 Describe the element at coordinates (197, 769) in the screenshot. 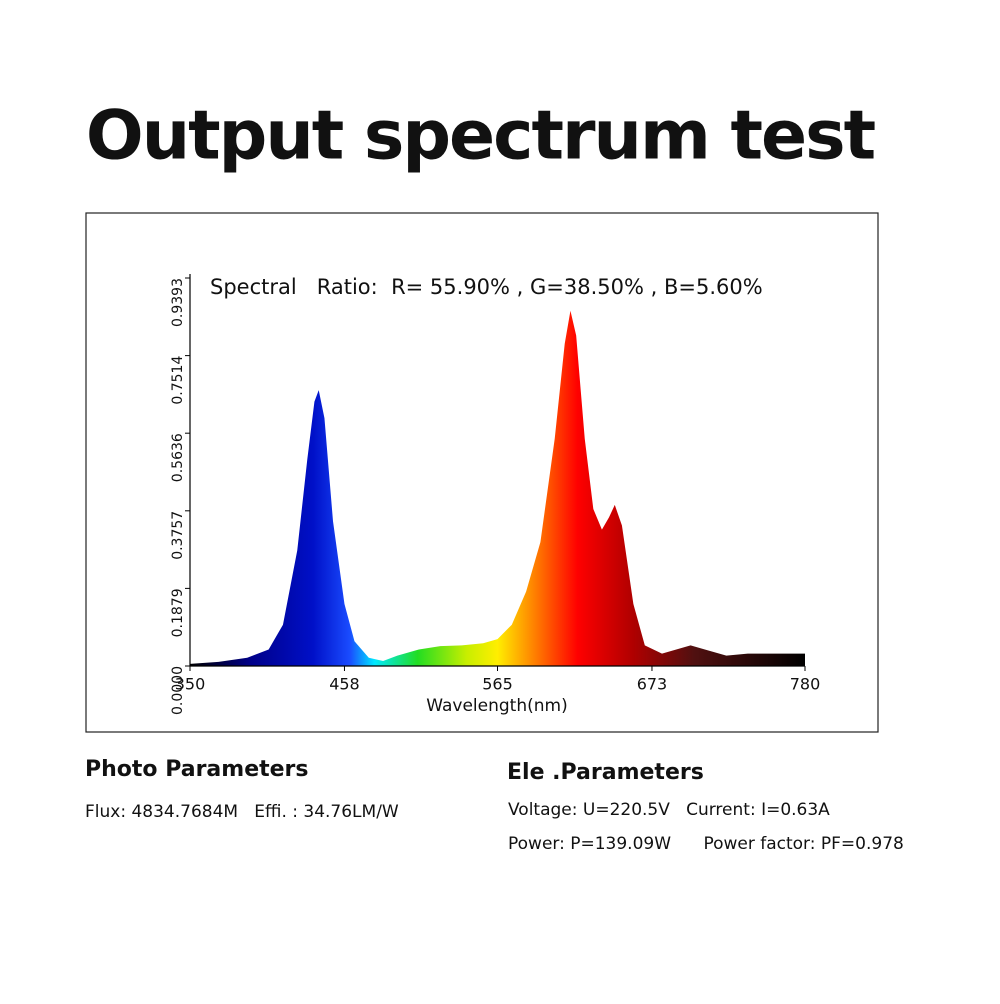

I see `photo-heading: Photo Parameters` at that location.